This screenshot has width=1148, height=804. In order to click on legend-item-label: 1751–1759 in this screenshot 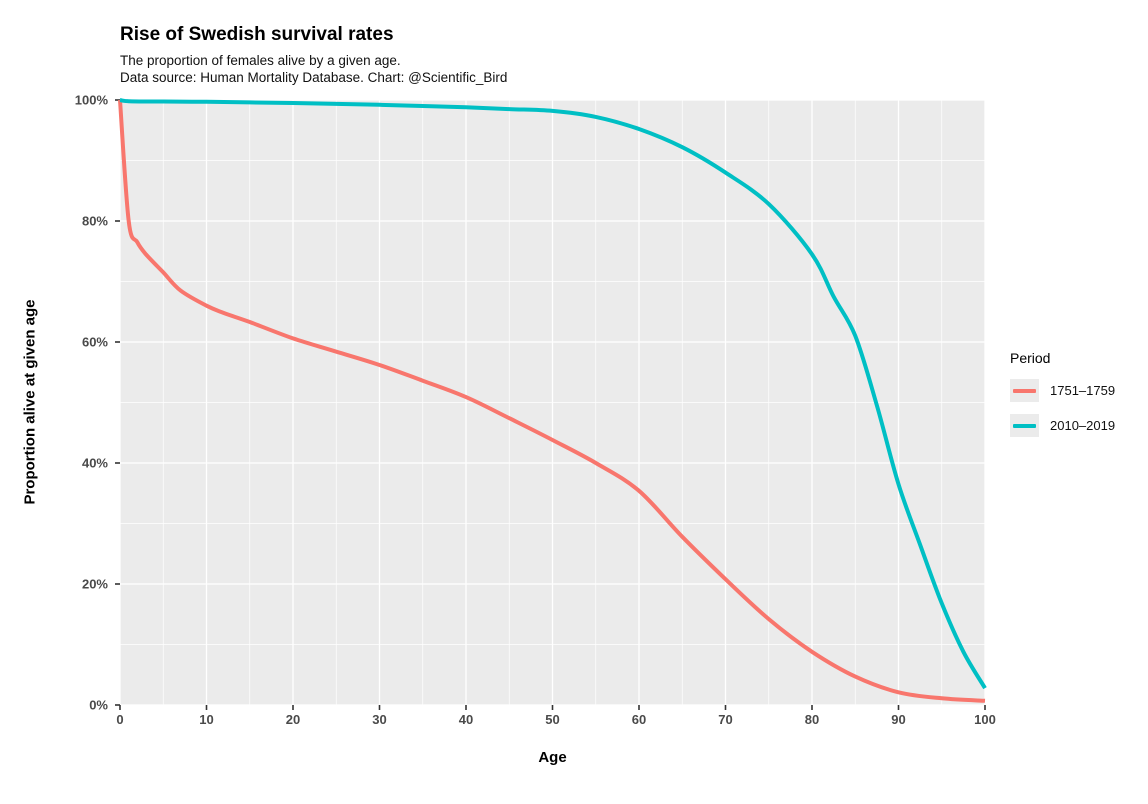, I will do `click(1083, 390)`.